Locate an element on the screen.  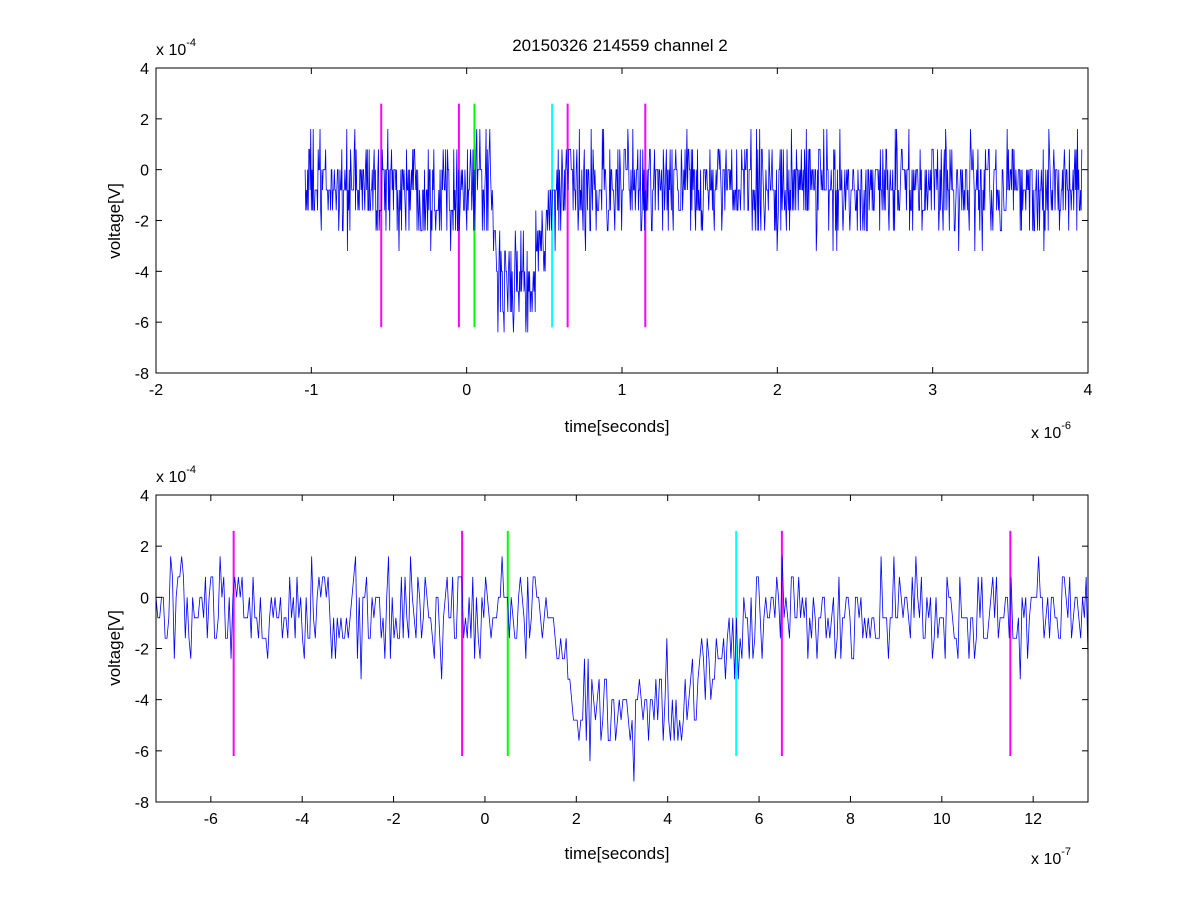
plot-title: 20150326 214559 channel 2 is located at coordinates (620, 45).